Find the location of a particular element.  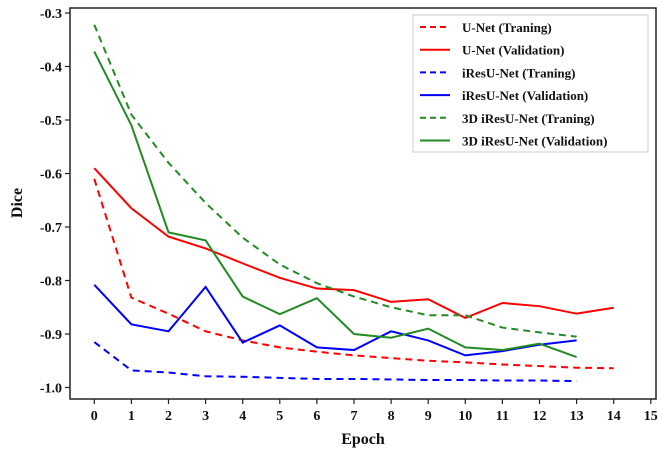

x-tick-label: 7 is located at coordinates (354, 416).